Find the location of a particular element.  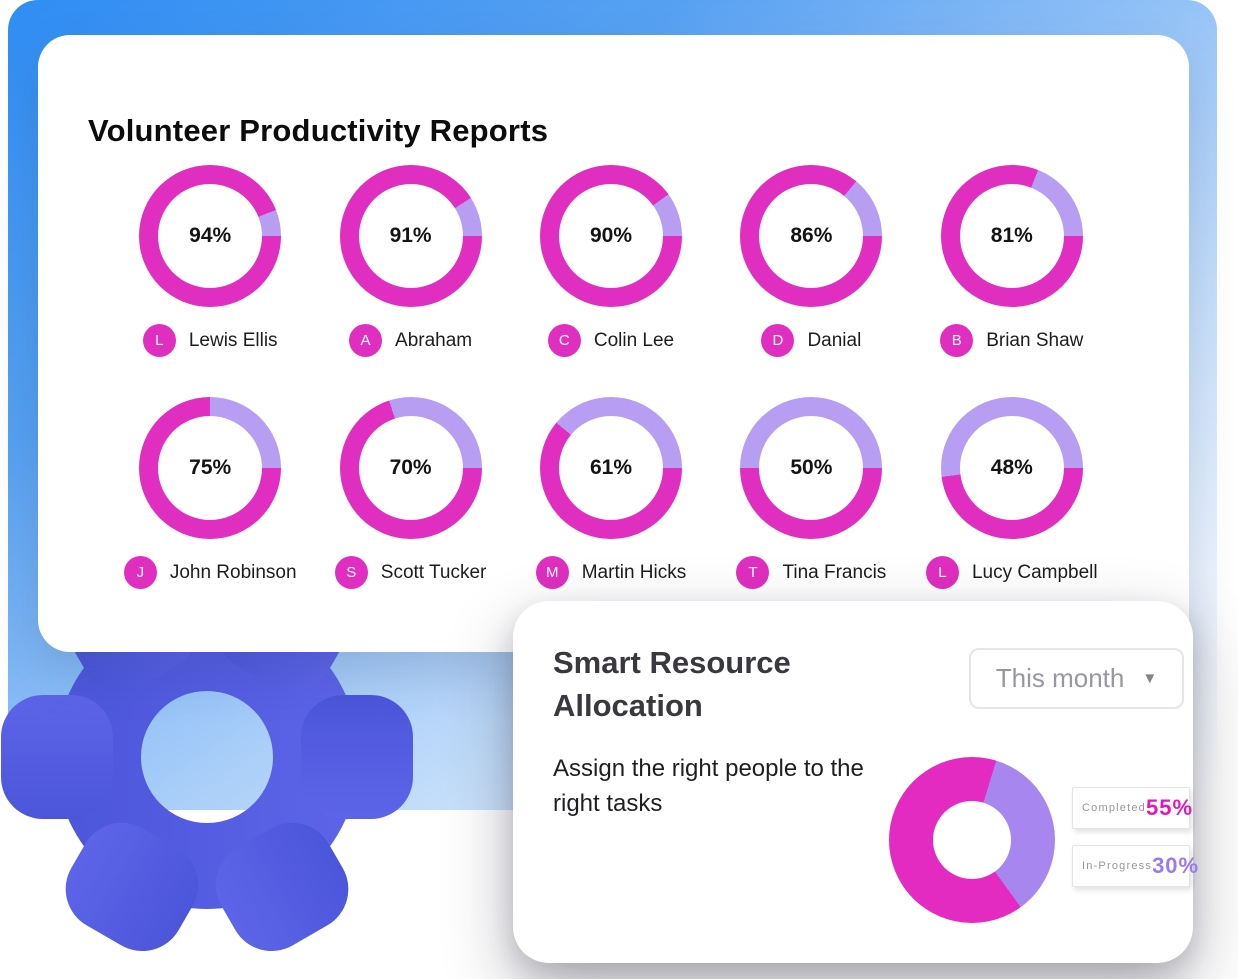

volunteer-cell: 94% L Lewis Ellis is located at coordinates (210, 261).